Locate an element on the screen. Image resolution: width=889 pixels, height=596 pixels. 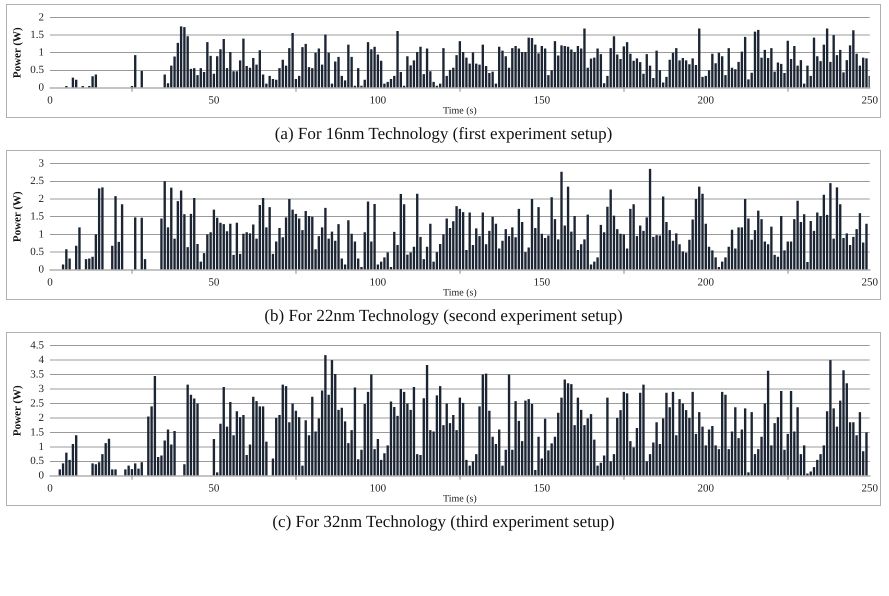
y-tick-label: 0 is located at coordinates (41, 88).